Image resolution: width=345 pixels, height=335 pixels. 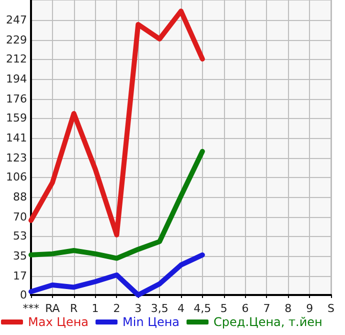 What do you see at coordinates (310, 308) in the screenshot?
I see `x-tick-label: 9` at bounding box center [310, 308].